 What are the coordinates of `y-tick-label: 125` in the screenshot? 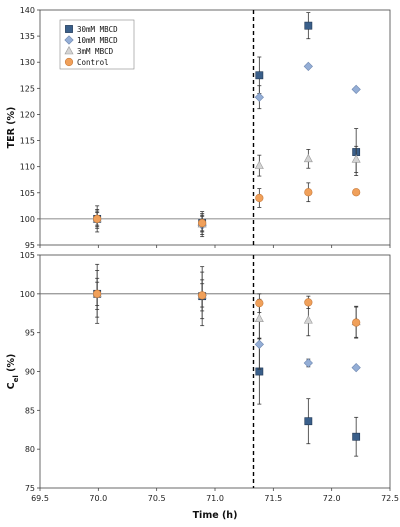 It's located at (27, 88).